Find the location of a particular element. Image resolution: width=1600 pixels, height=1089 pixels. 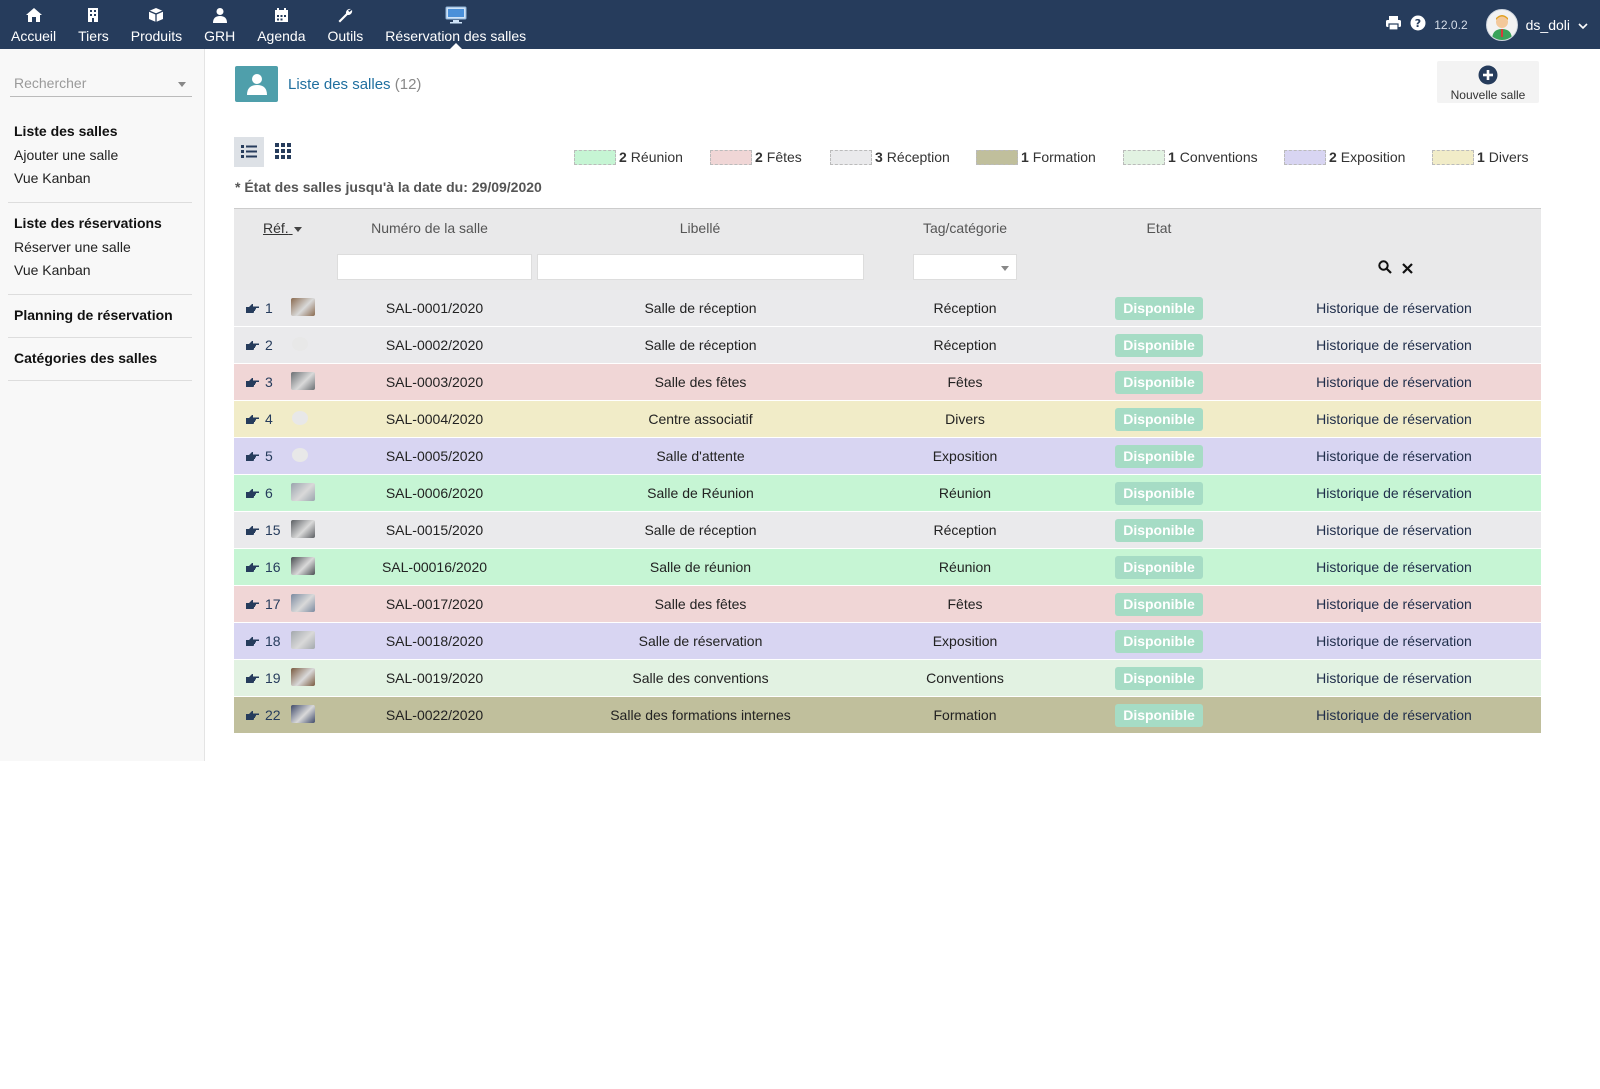

room-ref-link: 22 is located at coordinates (263, 715).